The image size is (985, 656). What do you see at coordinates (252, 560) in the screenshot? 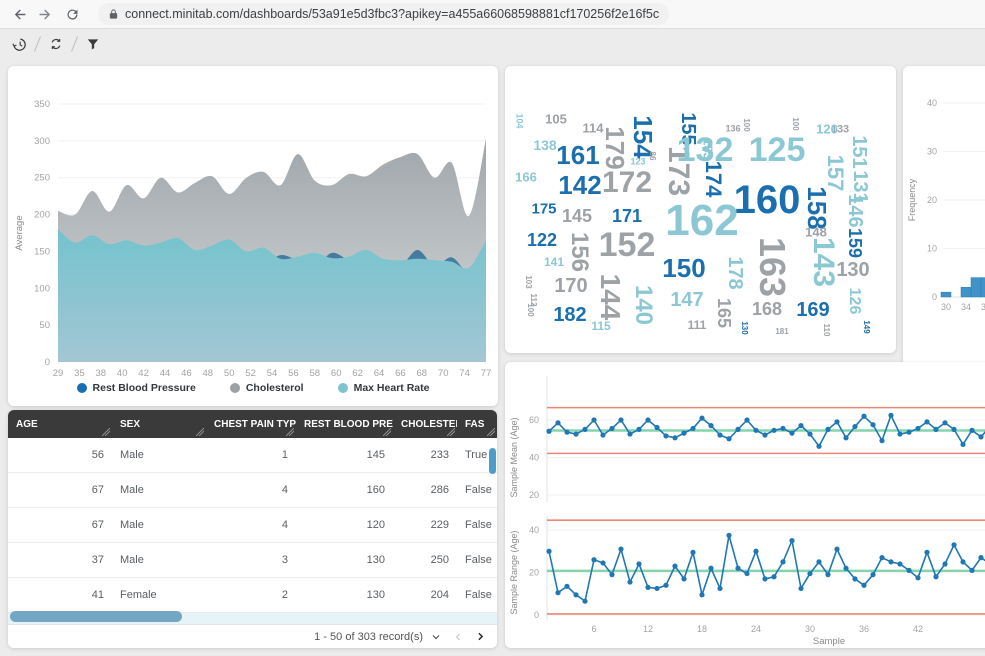
I see `table-row: 37 Male 3 130 250 False` at bounding box center [252, 560].